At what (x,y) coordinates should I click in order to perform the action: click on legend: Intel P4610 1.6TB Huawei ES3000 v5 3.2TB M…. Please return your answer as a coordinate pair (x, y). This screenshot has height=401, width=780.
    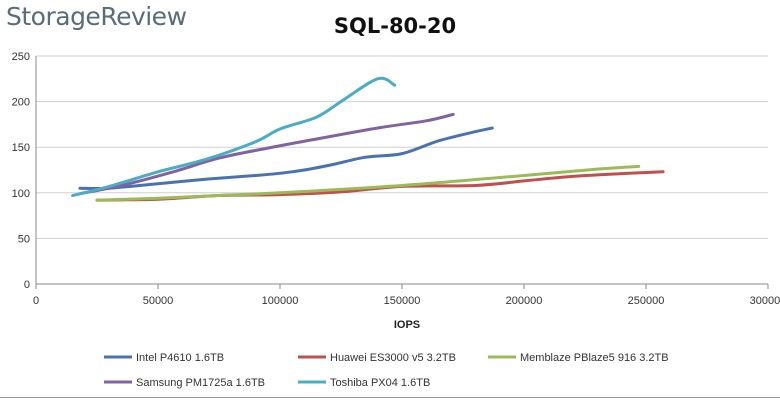
    Looking at the image, I should click on (386, 370).